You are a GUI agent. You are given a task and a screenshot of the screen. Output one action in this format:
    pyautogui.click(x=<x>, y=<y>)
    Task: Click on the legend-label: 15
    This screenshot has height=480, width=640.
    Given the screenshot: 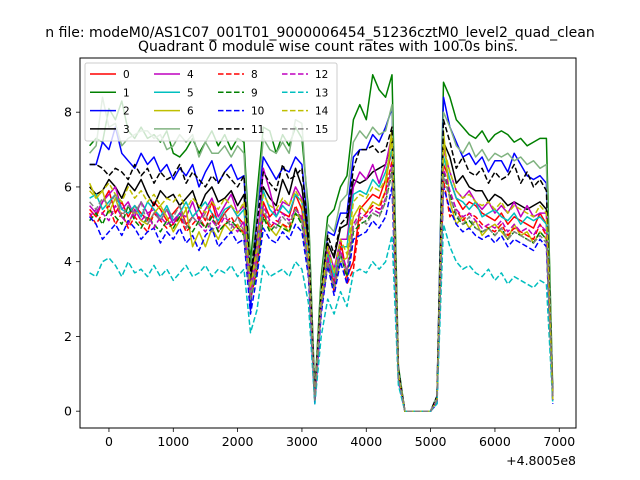 What is the action you would take?
    pyautogui.click(x=321, y=130)
    